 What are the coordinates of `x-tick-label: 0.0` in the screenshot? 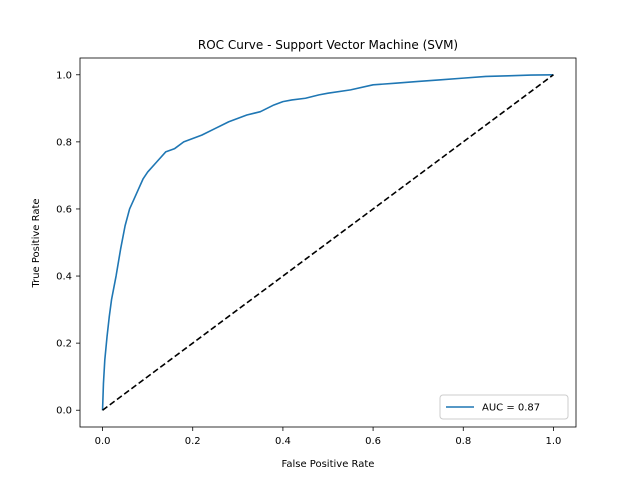 It's located at (103, 441).